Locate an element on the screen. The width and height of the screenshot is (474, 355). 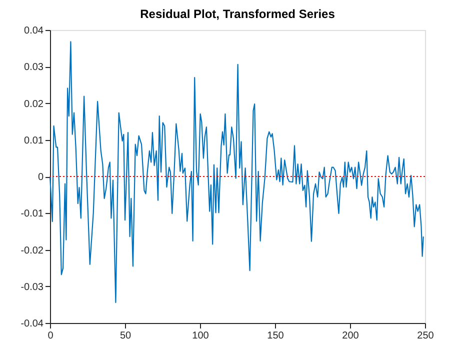
y-tick-label: -0.02 is located at coordinates (32, 250).